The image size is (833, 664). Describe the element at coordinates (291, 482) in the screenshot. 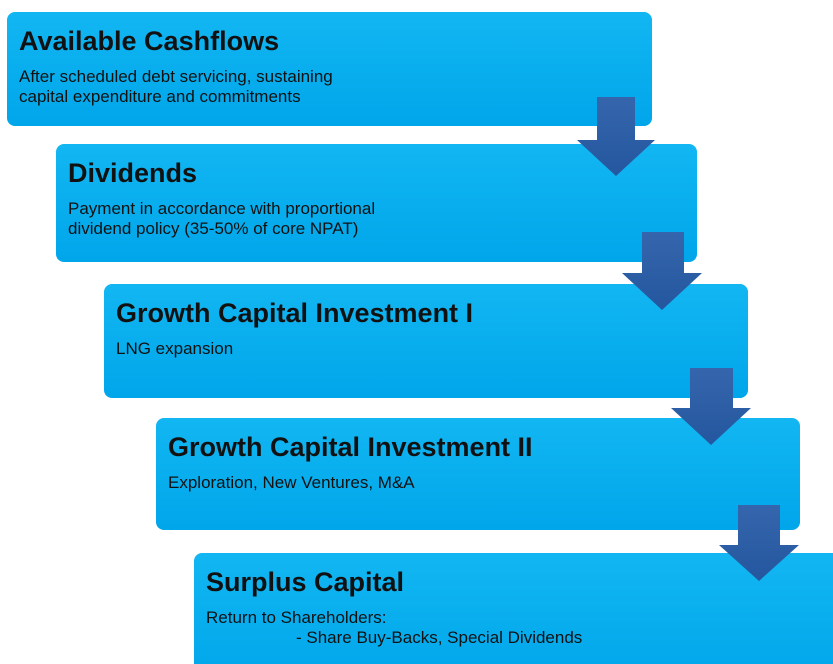

I see `box-text: Exploration, New Ventures, M&A` at that location.